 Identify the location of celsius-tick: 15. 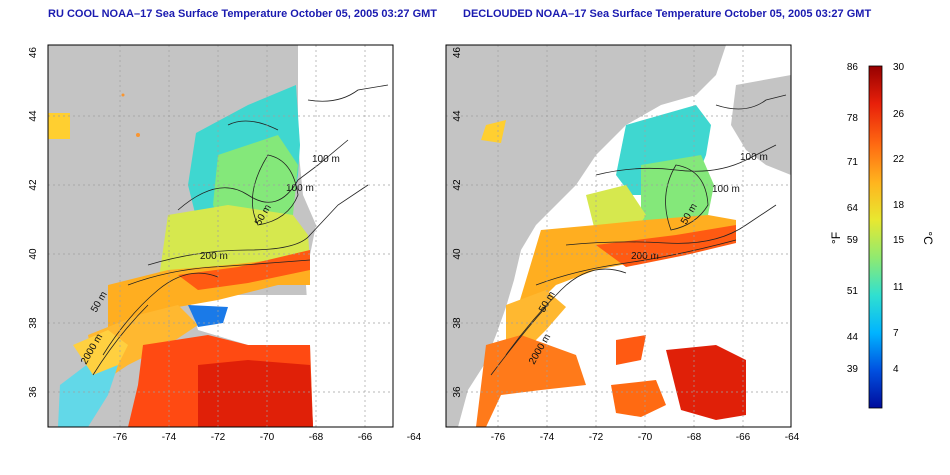
(899, 240).